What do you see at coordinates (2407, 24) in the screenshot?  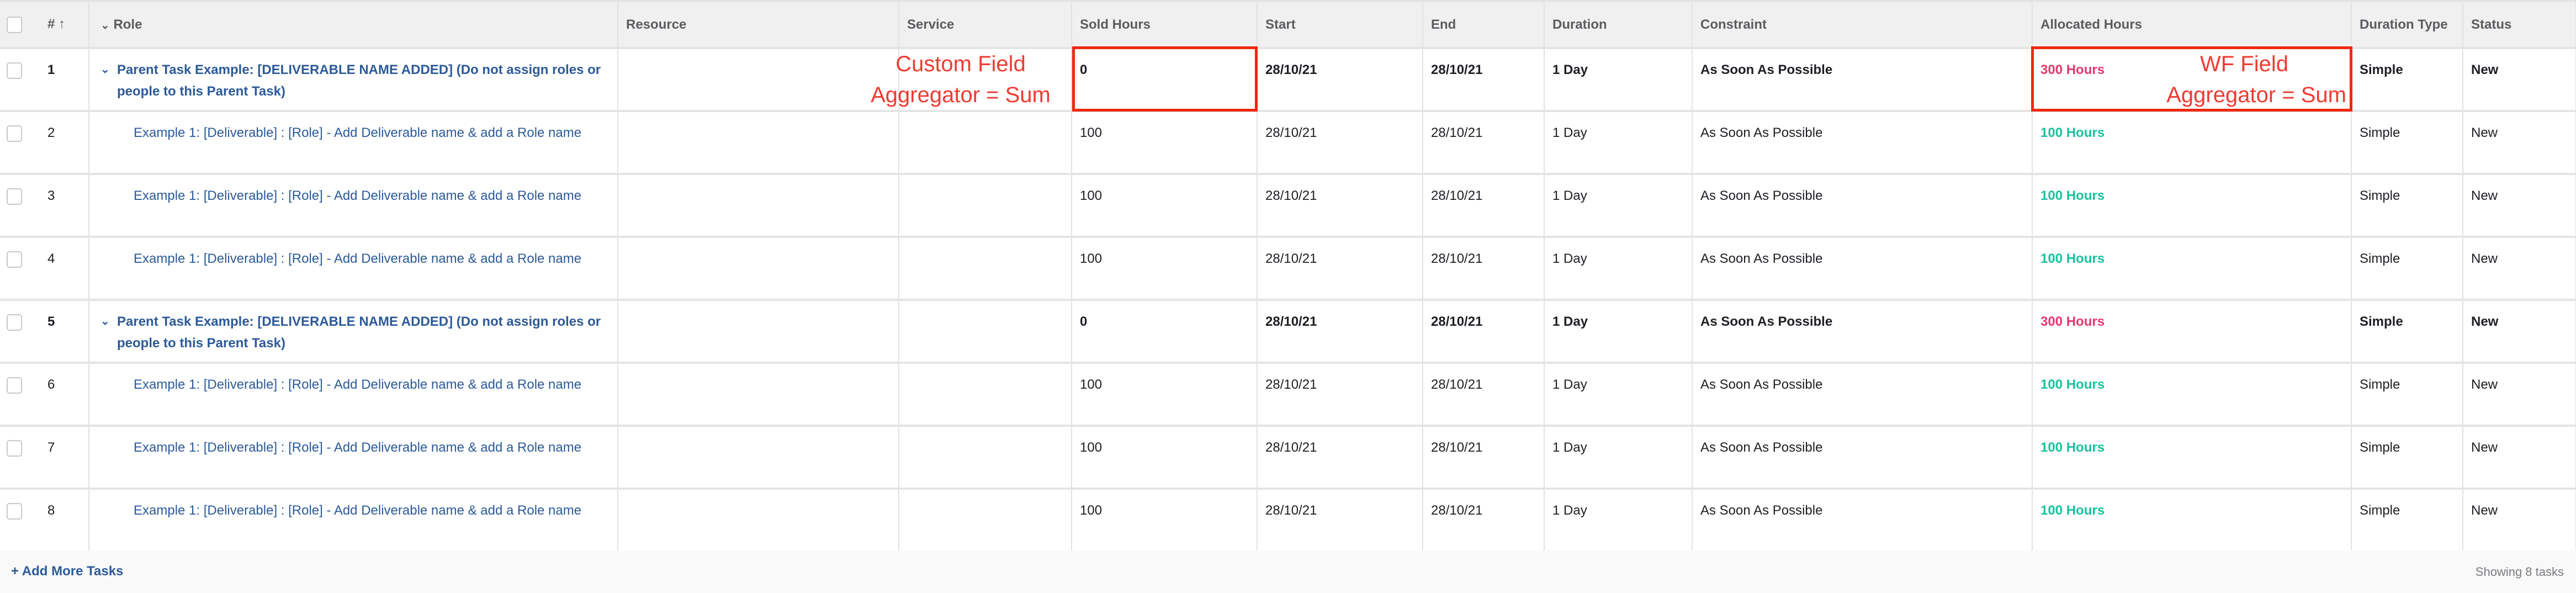 I see `header-duration-type: Duration Type` at bounding box center [2407, 24].